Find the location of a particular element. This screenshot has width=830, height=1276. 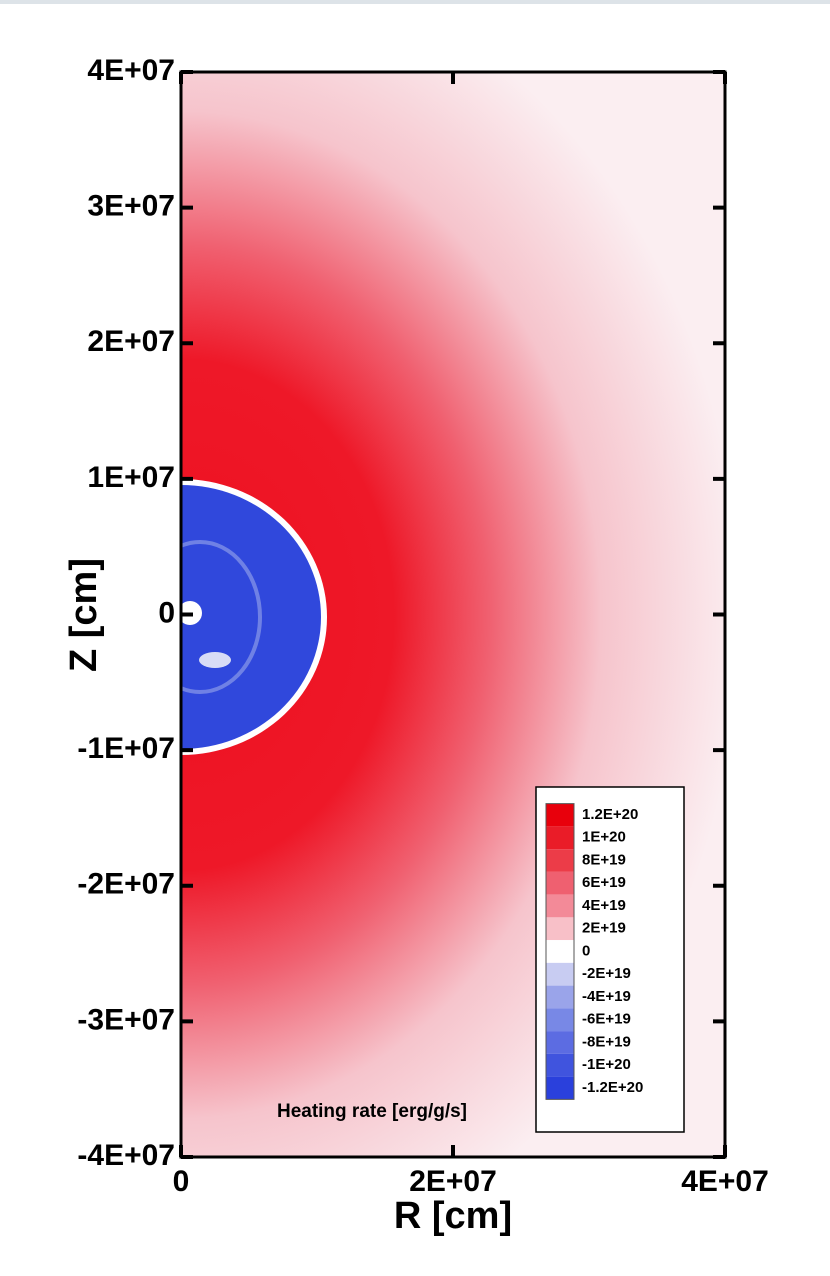

colorbar-label: -6E+19 is located at coordinates (606, 1019).